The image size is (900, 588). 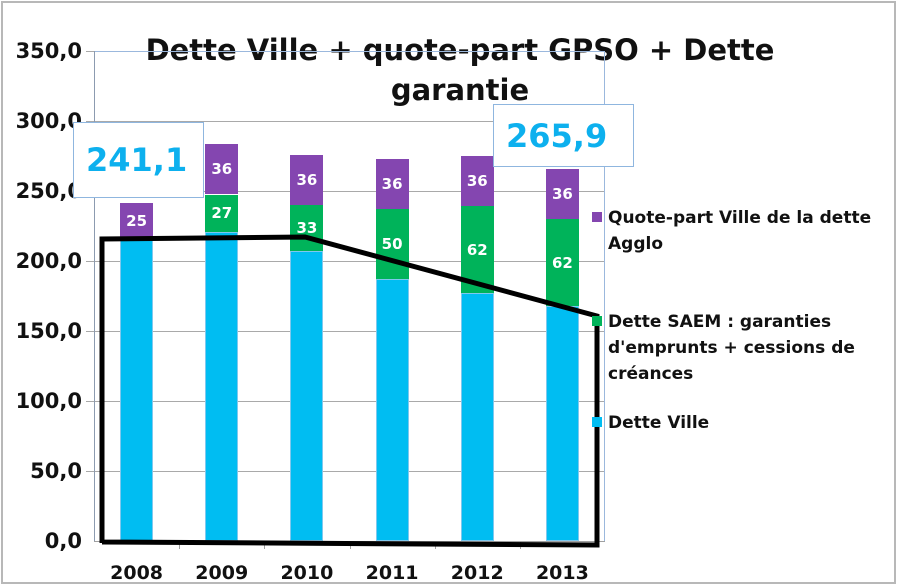 What do you see at coordinates (597, 422) in the screenshot?
I see `legend-swatch-ville` at bounding box center [597, 422].